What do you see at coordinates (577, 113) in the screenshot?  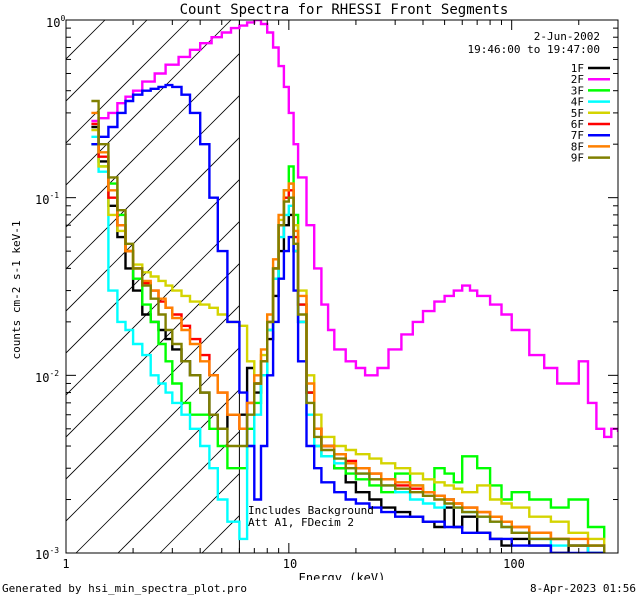 I see `legend-label-5F: 5F` at bounding box center [577, 113].